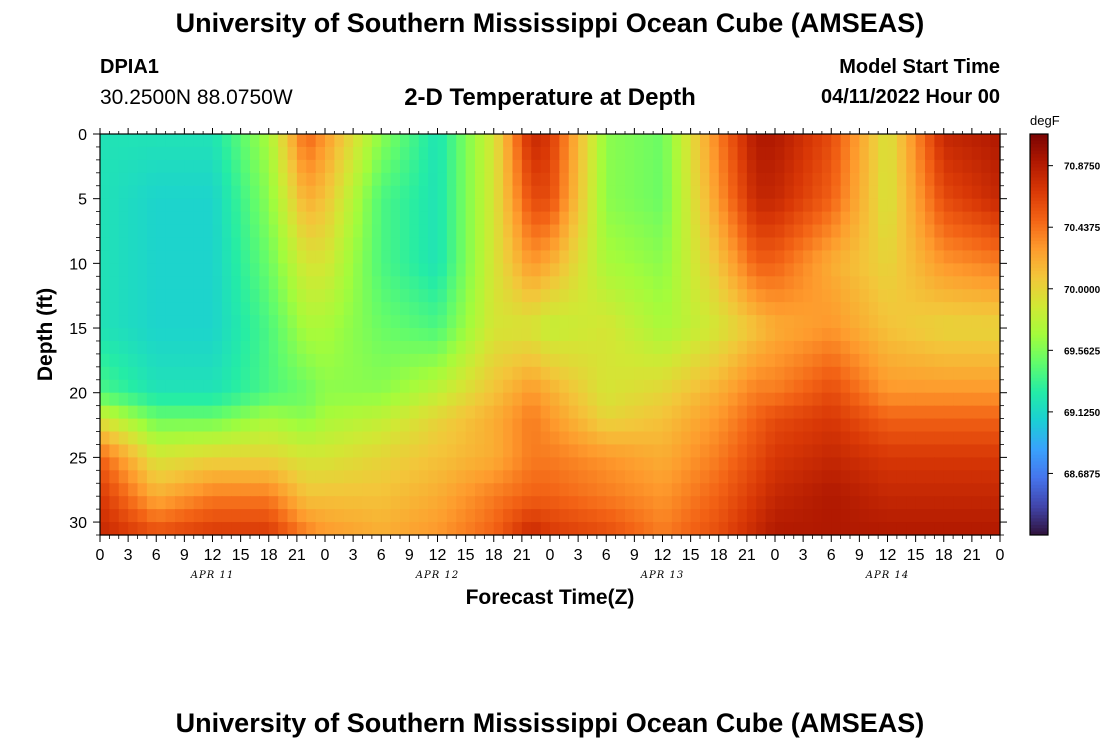 The image size is (1100, 750). I want to click on x-tick-label: 9, so click(634, 555).